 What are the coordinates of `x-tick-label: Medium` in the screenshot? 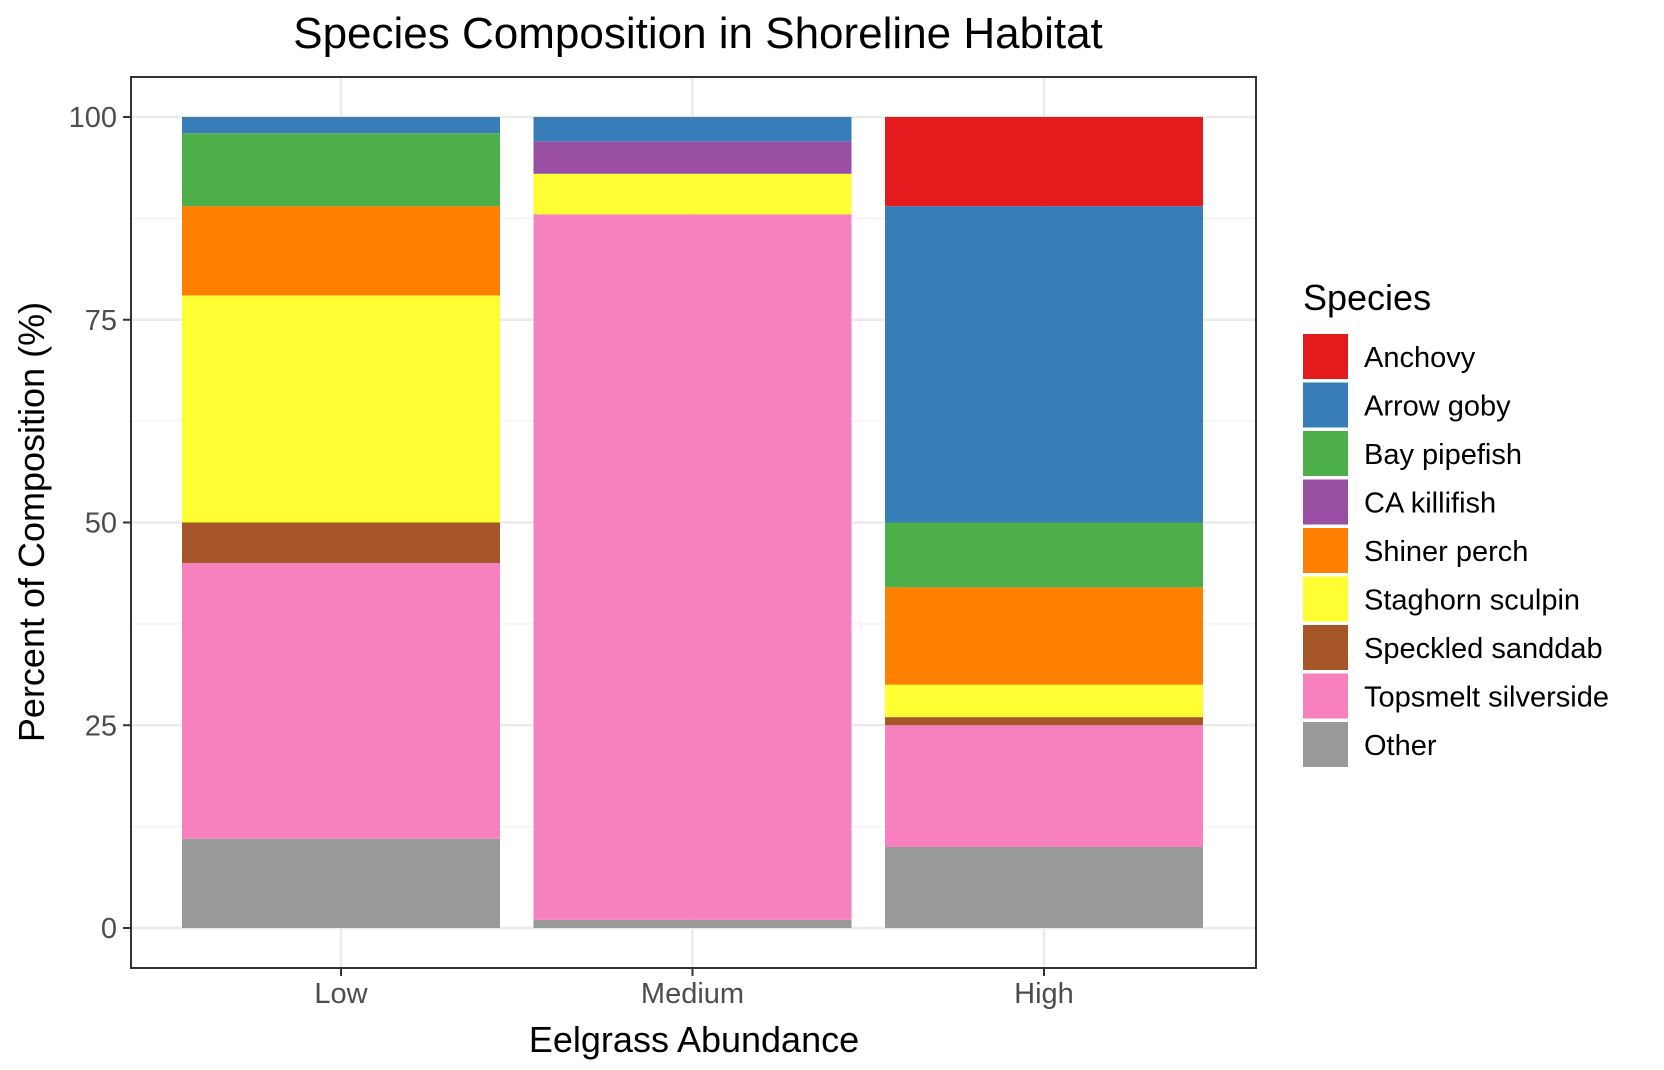 It's located at (692, 994).